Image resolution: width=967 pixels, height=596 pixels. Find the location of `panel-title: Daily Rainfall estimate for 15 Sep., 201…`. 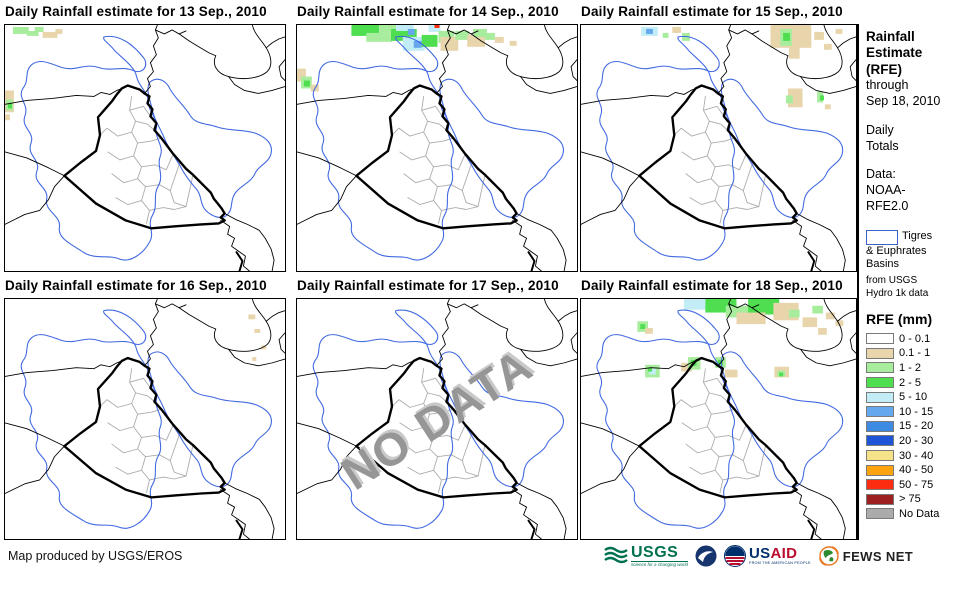

panel-title: Daily Rainfall estimate for 15 Sep., 201… is located at coordinates (712, 11).